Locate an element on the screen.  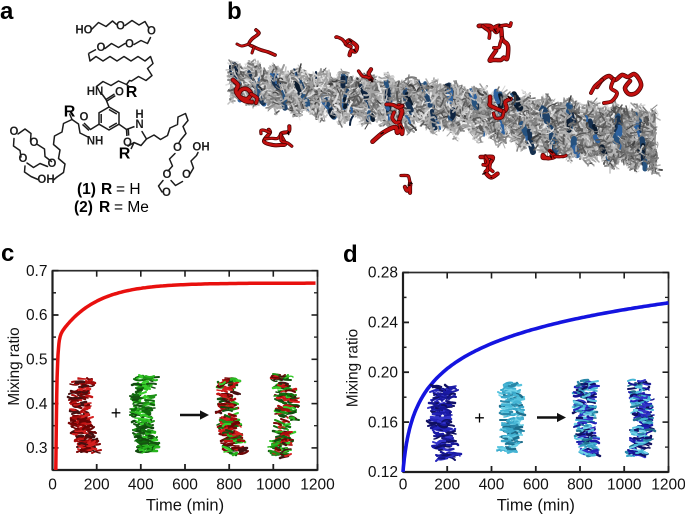
svg-text: (2) is located at coordinates (83, 207).